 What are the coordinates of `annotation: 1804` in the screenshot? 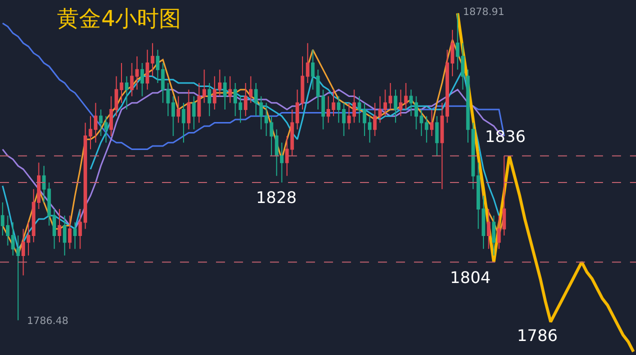 It's located at (470, 277).